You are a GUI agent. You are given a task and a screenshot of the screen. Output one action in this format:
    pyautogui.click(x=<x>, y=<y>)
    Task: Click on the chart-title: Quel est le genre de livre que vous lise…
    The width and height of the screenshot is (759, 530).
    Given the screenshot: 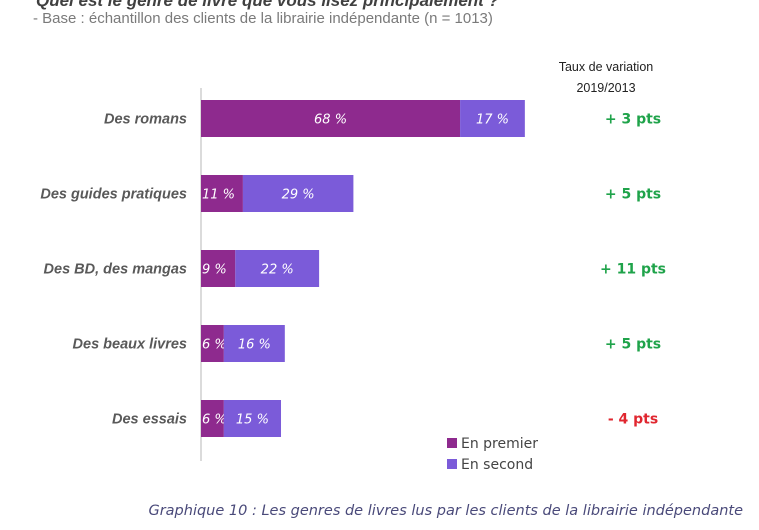 What is the action you would take?
    pyautogui.click(x=267, y=5)
    